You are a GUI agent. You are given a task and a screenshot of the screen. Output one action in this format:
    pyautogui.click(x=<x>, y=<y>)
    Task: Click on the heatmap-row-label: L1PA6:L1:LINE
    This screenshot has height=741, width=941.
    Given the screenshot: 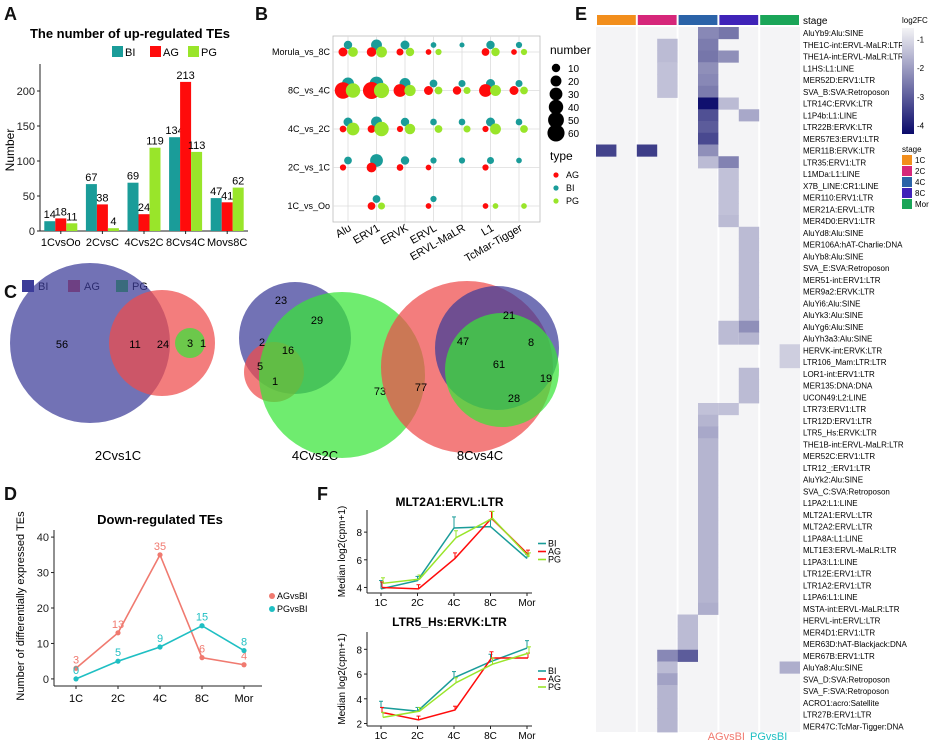 What is the action you would take?
    pyautogui.click(x=830, y=597)
    